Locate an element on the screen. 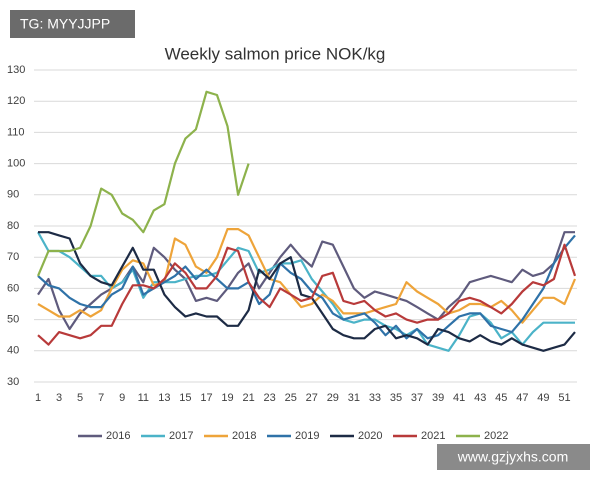 The height and width of the screenshot is (480, 600). legend-label: 2022 is located at coordinates (496, 436).